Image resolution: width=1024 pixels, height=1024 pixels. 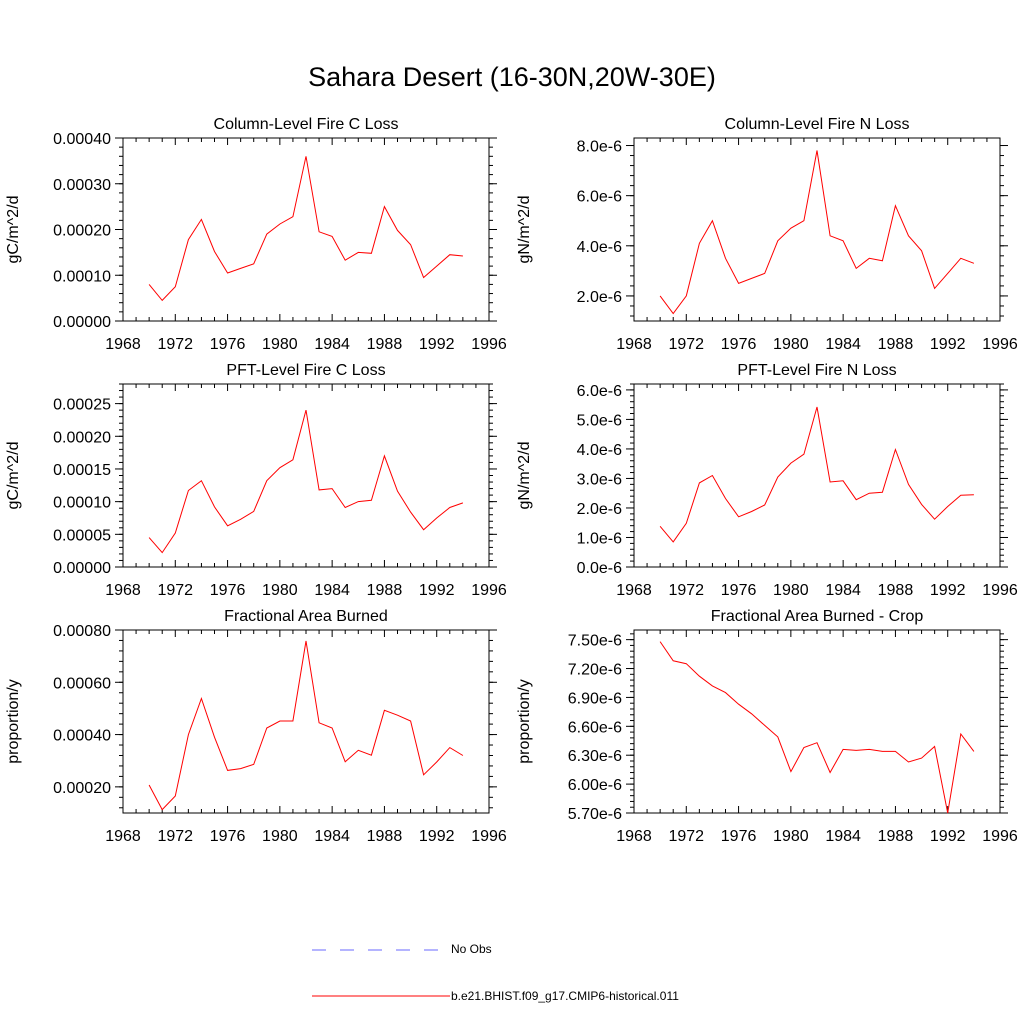 I want to click on y-tick-label: 0.00015, so click(x=82, y=470).